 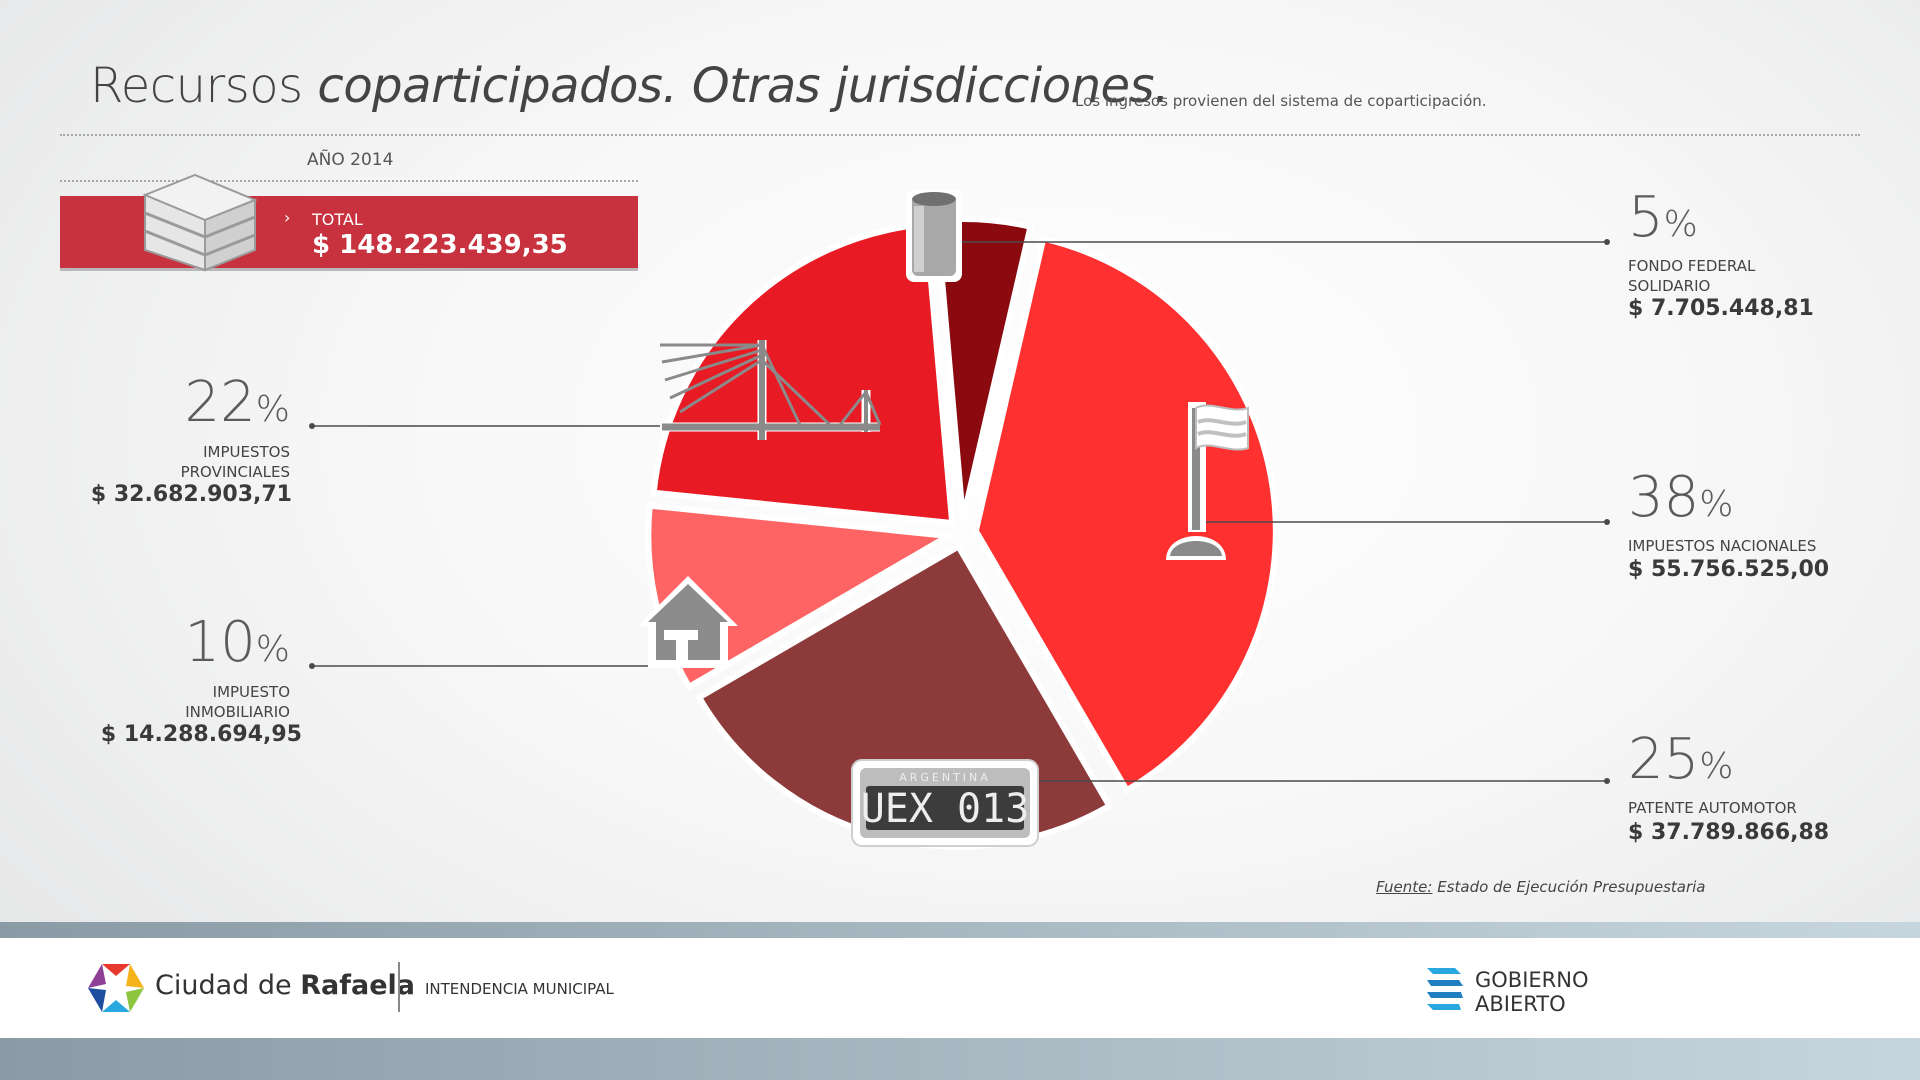 What do you see at coordinates (287, 217) in the screenshot?
I see `total-arrow-icon: ›` at bounding box center [287, 217].